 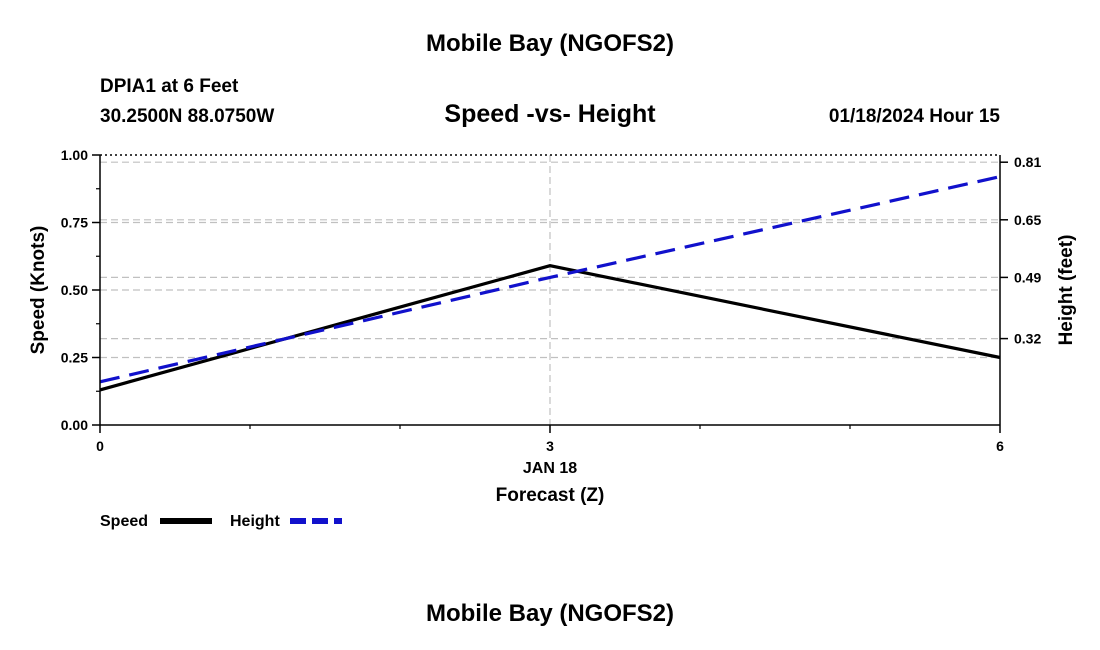 I want to click on main-title: Mobile Bay (NGOFS2), so click(x=550, y=43).